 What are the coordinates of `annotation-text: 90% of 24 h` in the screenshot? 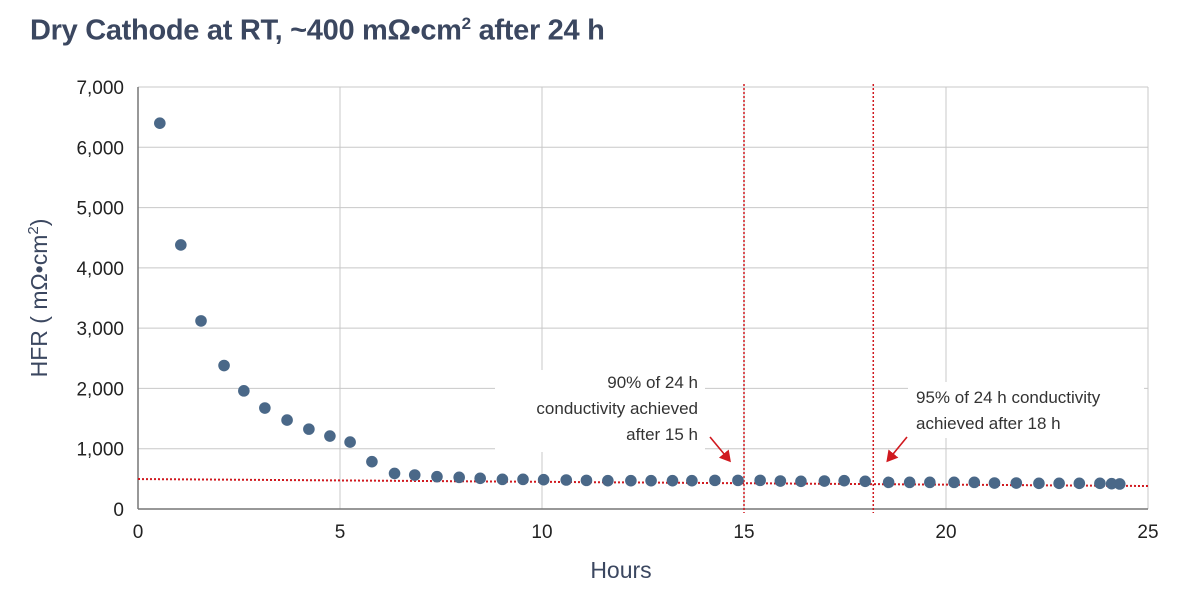 It's located at (652, 382).